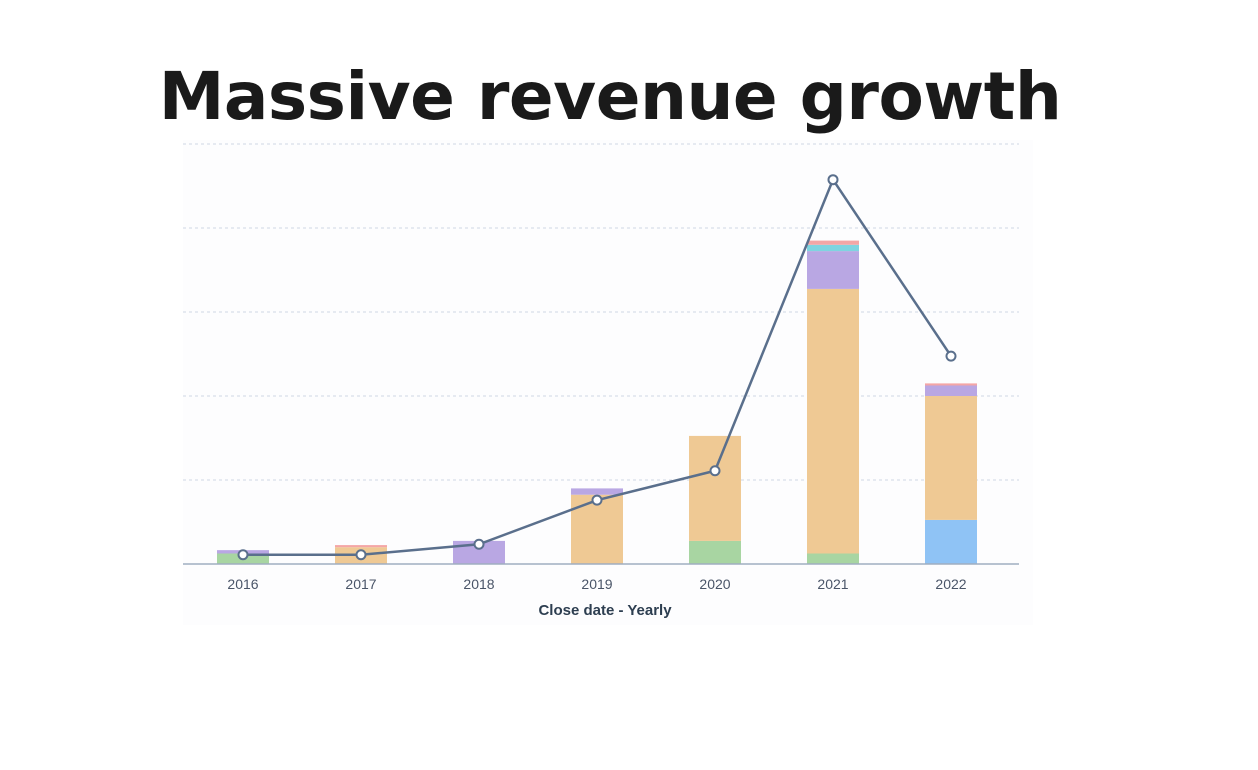 This screenshot has width=1258, height=770. Describe the element at coordinates (833, 180) in the screenshot. I see `trend-point-2021` at that location.